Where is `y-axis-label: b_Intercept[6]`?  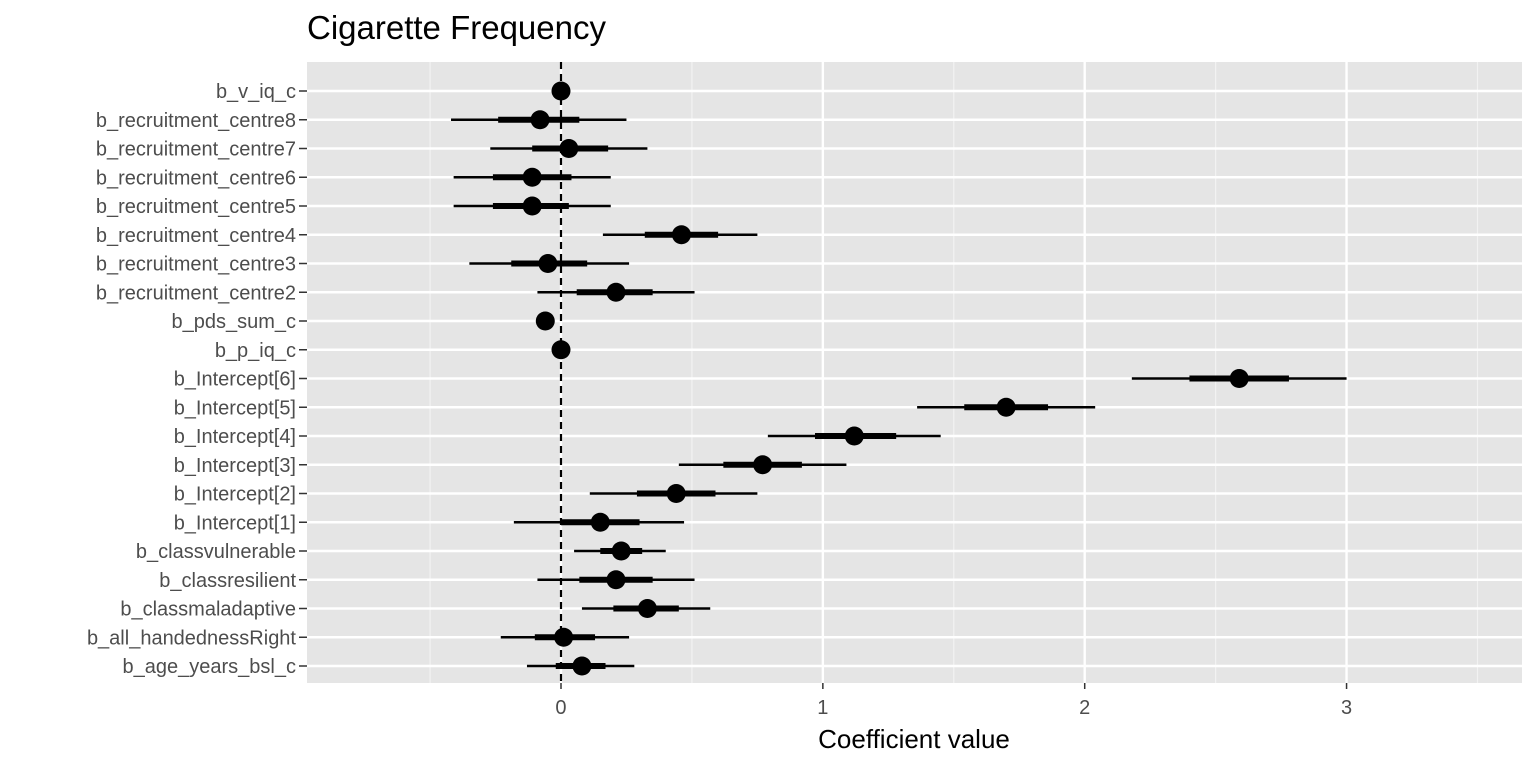 y-axis-label: b_Intercept[6] is located at coordinates (235, 380).